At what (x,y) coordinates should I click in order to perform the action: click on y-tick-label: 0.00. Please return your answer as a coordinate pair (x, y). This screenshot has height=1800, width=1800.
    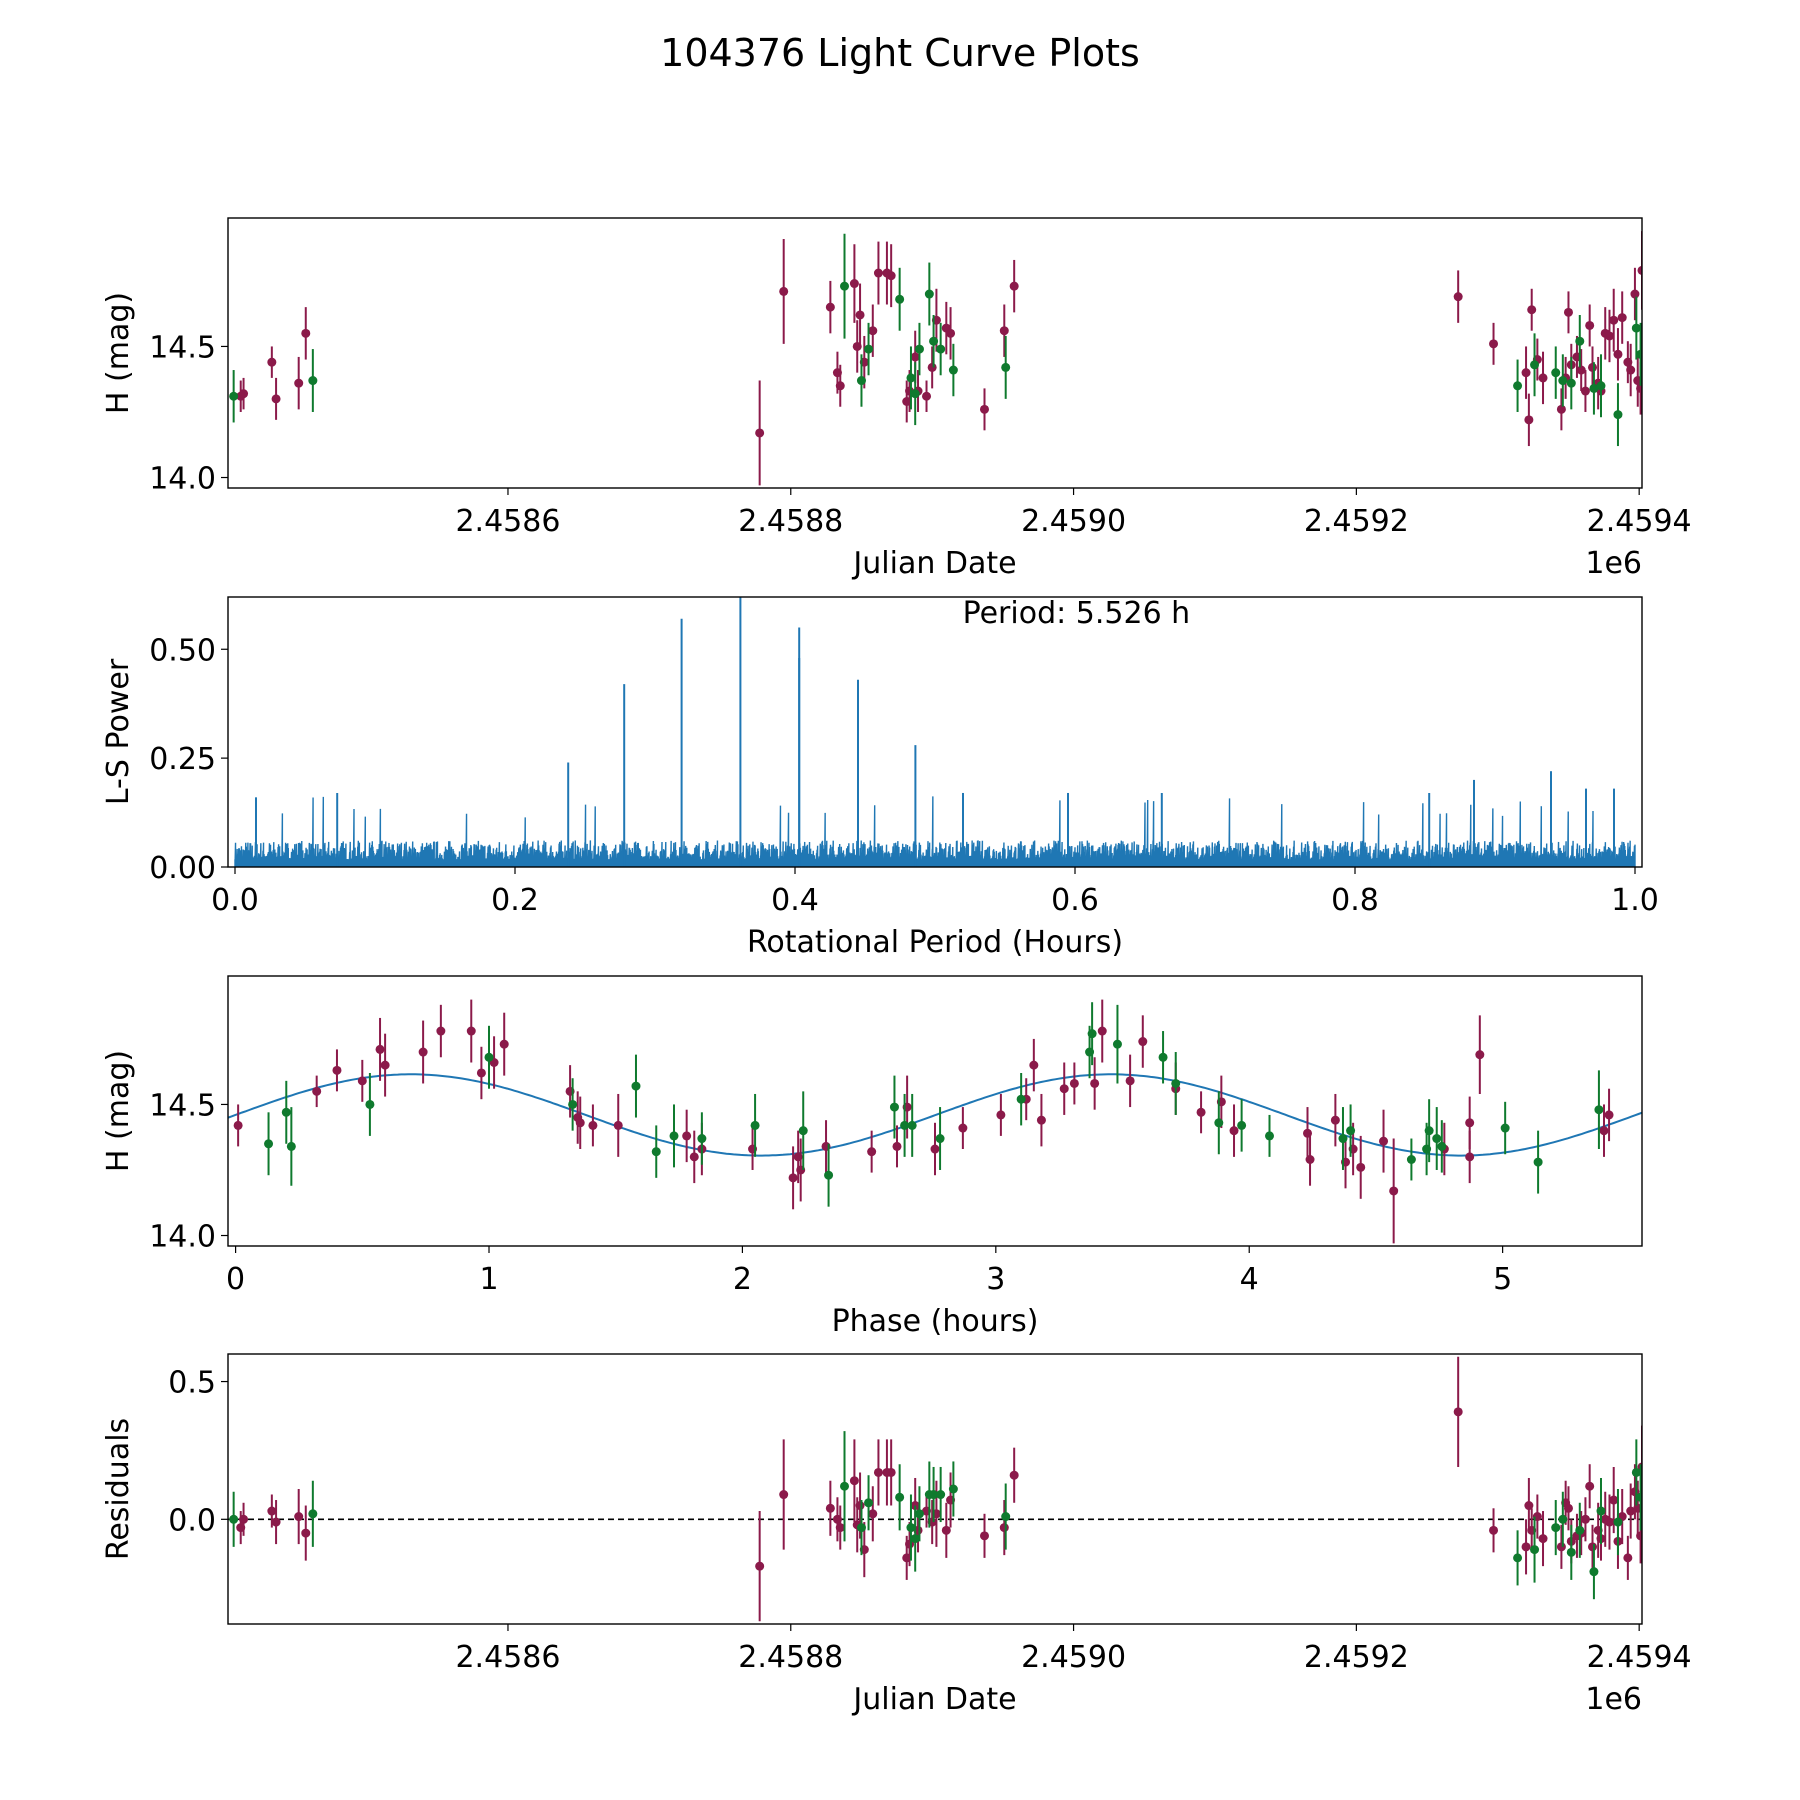
    Looking at the image, I should click on (182, 868).